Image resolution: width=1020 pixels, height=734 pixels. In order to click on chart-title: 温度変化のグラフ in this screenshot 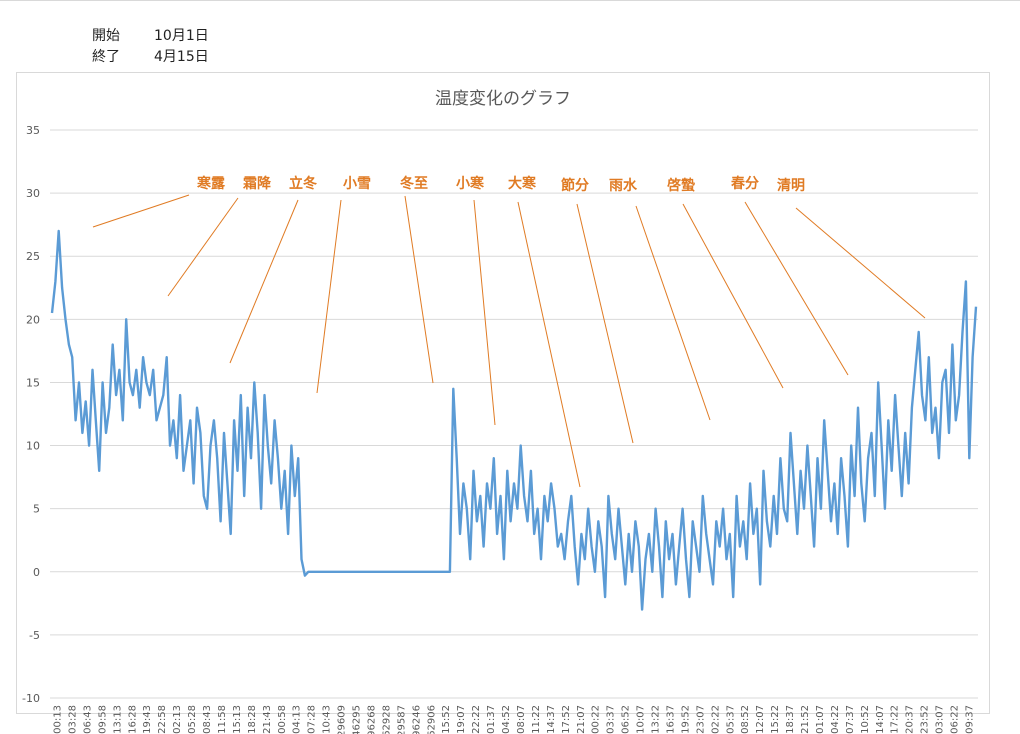, I will do `click(503, 99)`.